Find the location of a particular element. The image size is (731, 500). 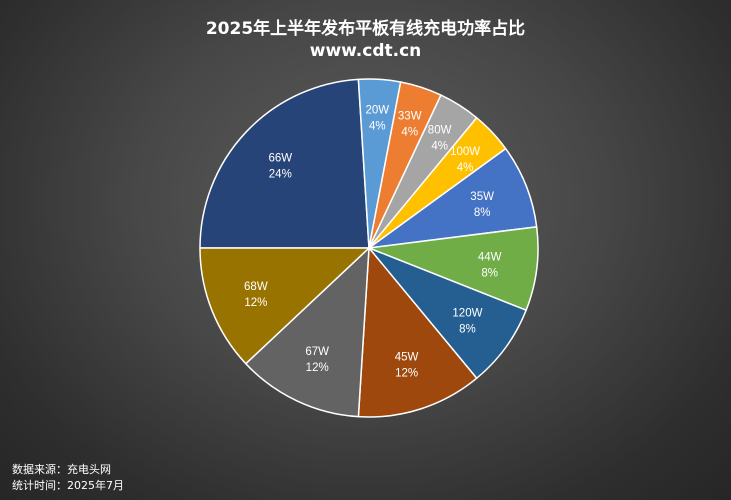

slice-category-label: 80W is located at coordinates (440, 131).